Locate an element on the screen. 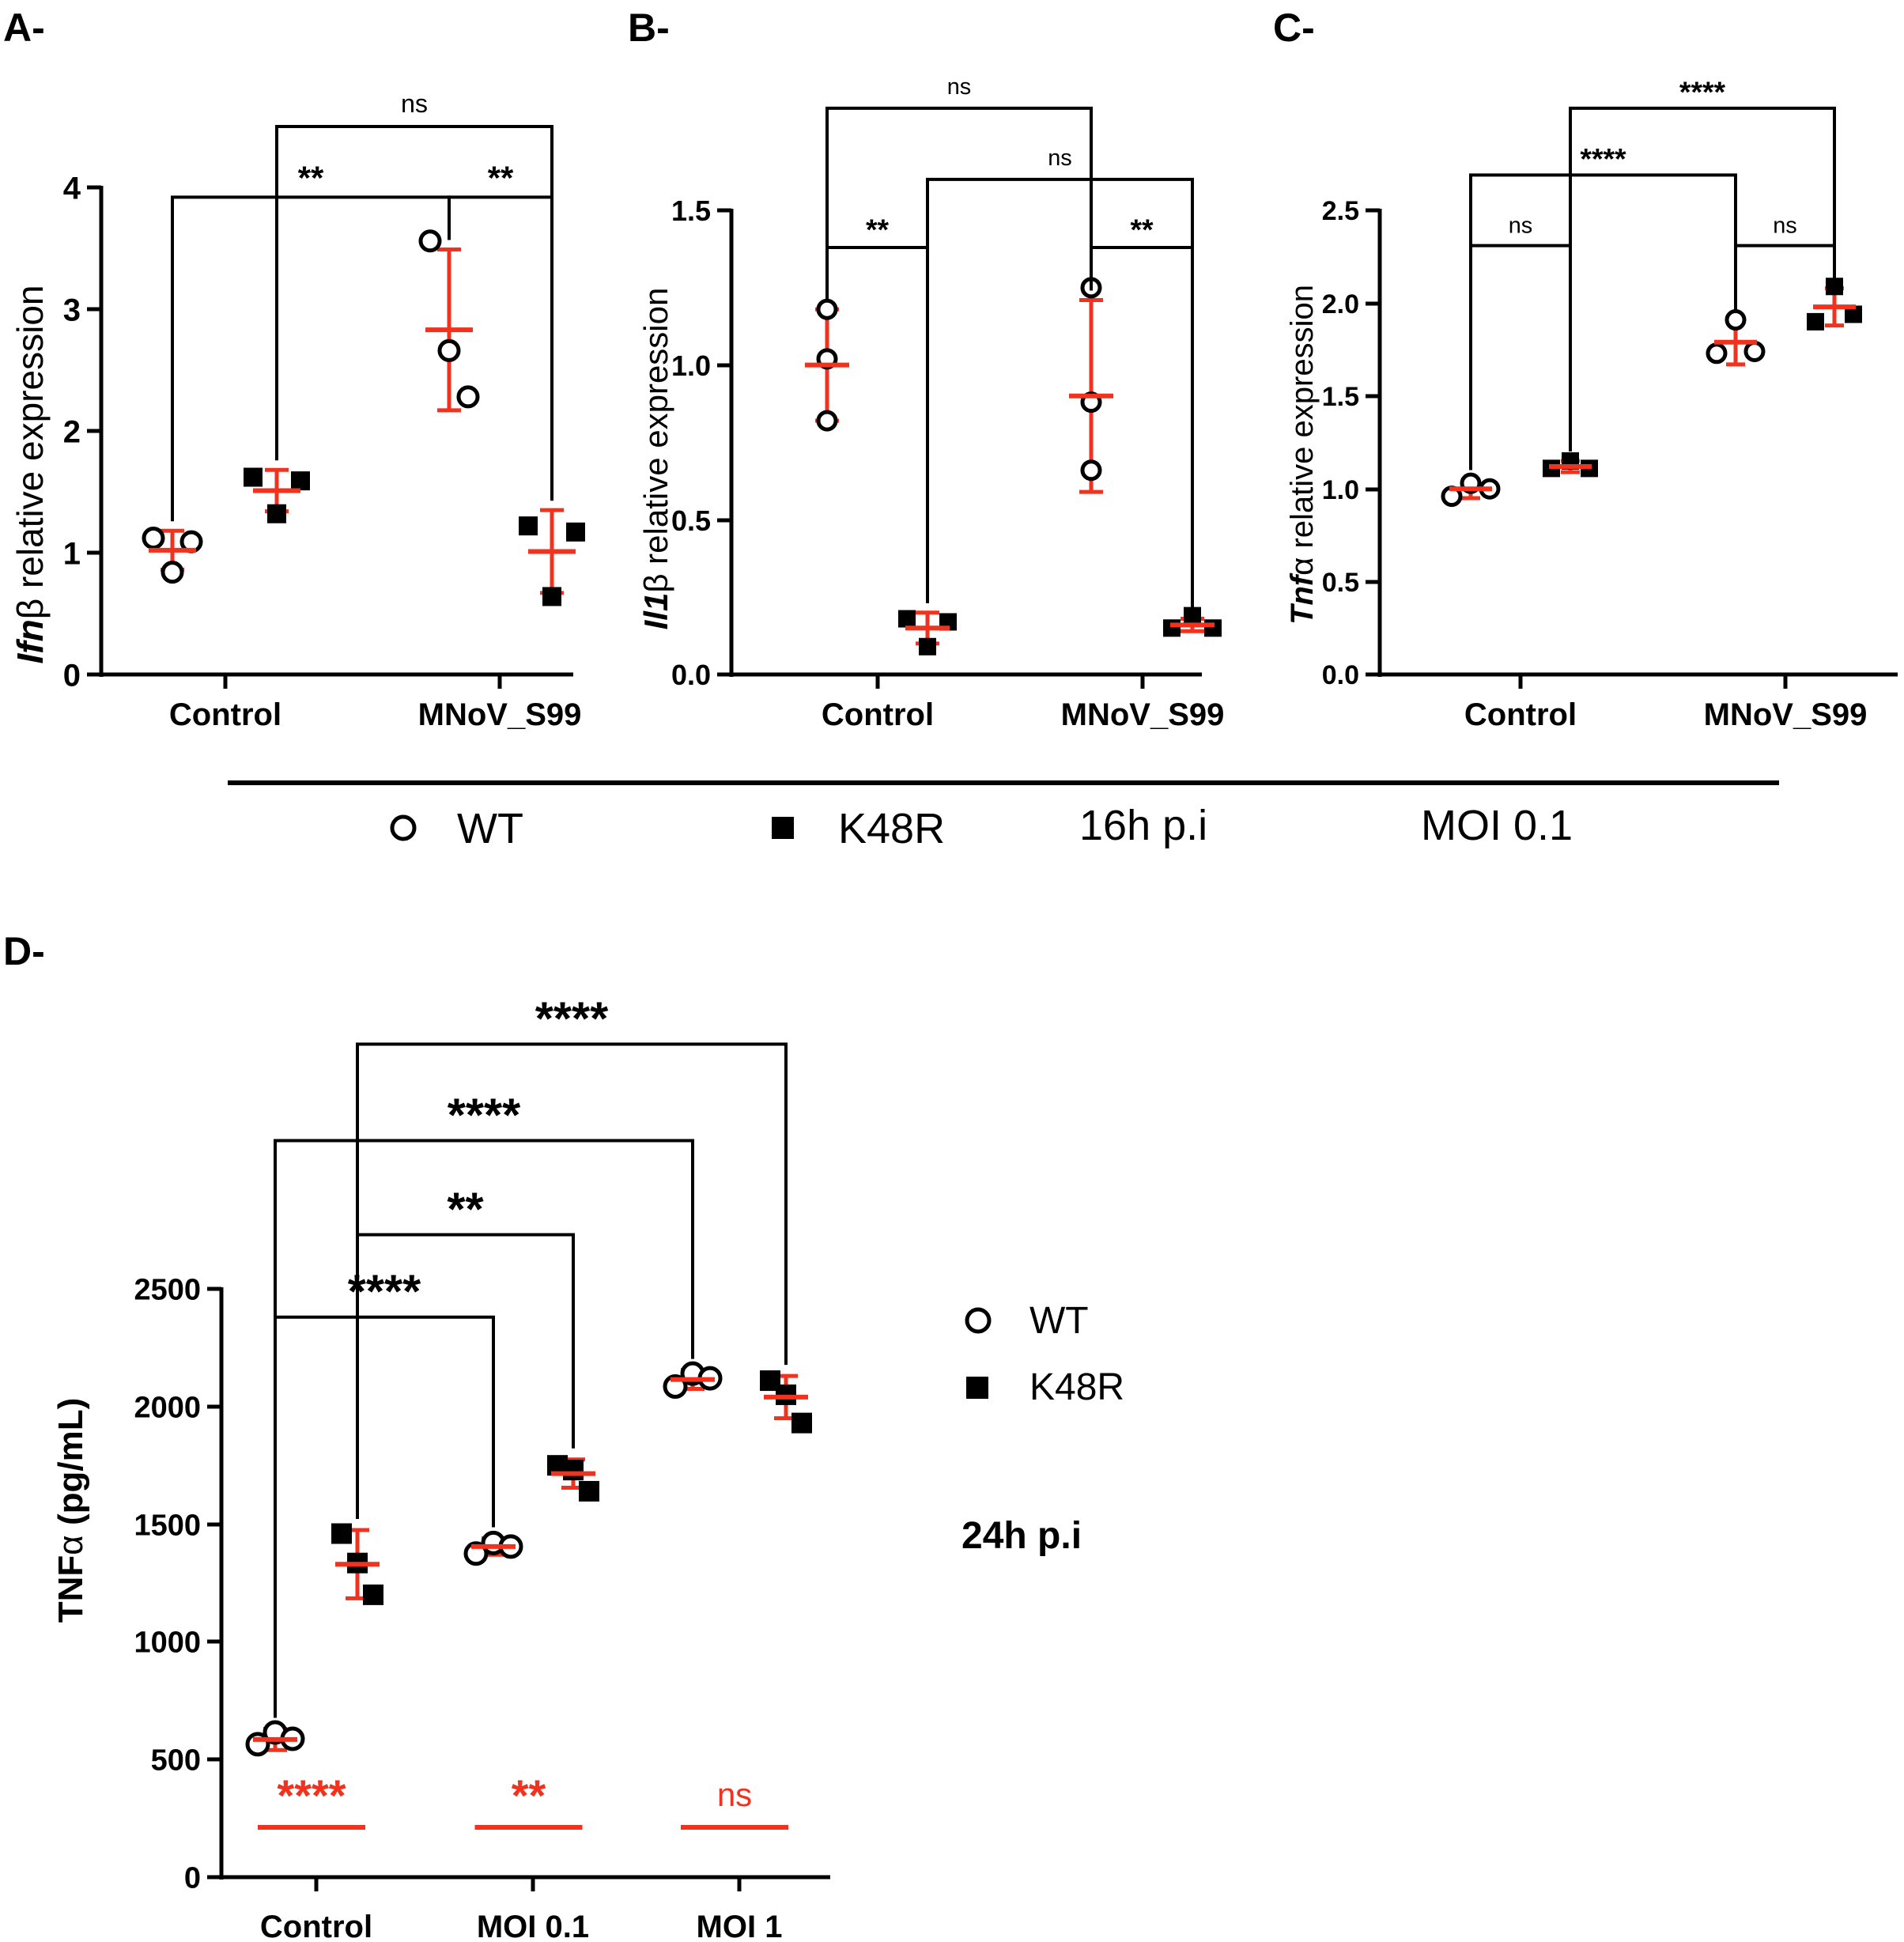 The width and height of the screenshot is (1904, 1942). y-tick-label-c: 2.0 is located at coordinates (1340, 304).